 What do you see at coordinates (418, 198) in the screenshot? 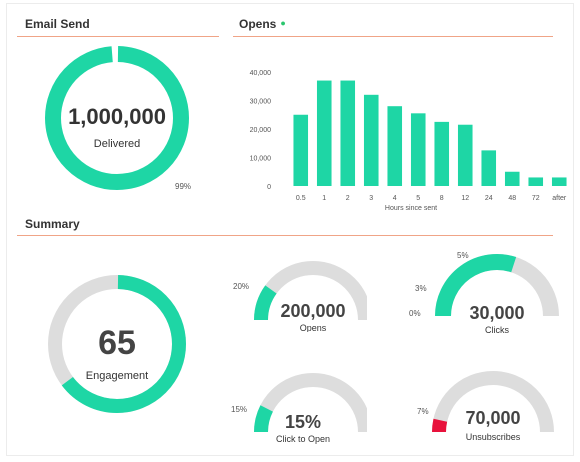
I see `opens-x-tick-label: 5` at bounding box center [418, 198].